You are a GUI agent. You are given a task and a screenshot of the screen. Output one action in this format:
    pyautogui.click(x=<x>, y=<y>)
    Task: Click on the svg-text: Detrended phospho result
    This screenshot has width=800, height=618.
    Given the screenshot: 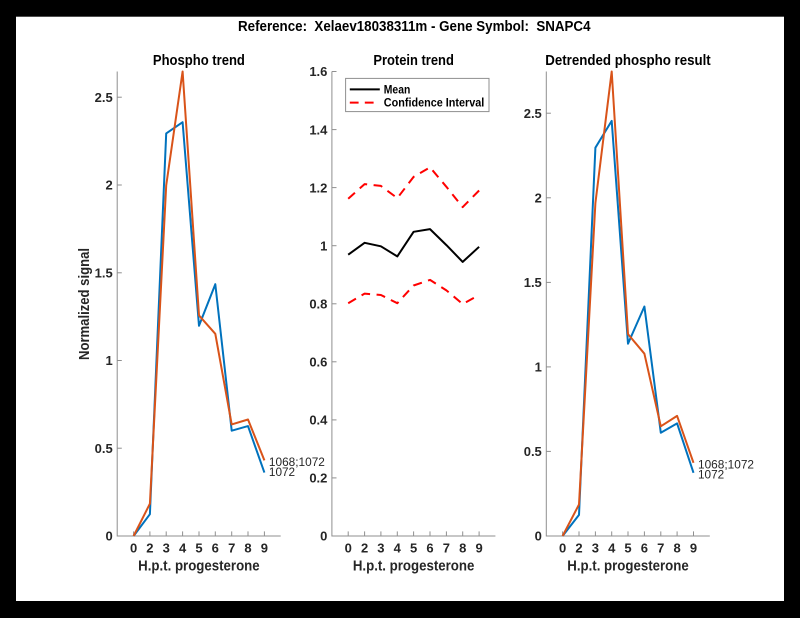 What is the action you would take?
    pyautogui.click(x=628, y=61)
    